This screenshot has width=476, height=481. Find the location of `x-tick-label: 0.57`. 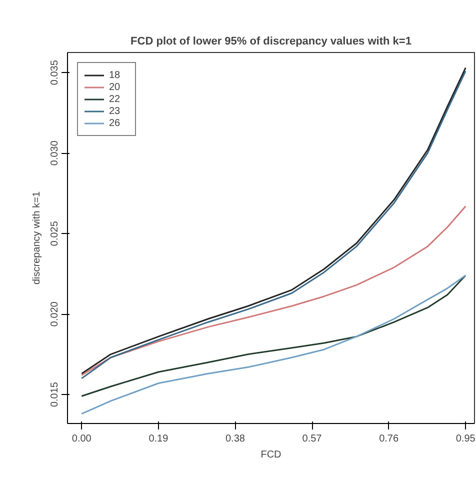

x-tick-label: 0.57 is located at coordinates (312, 439).